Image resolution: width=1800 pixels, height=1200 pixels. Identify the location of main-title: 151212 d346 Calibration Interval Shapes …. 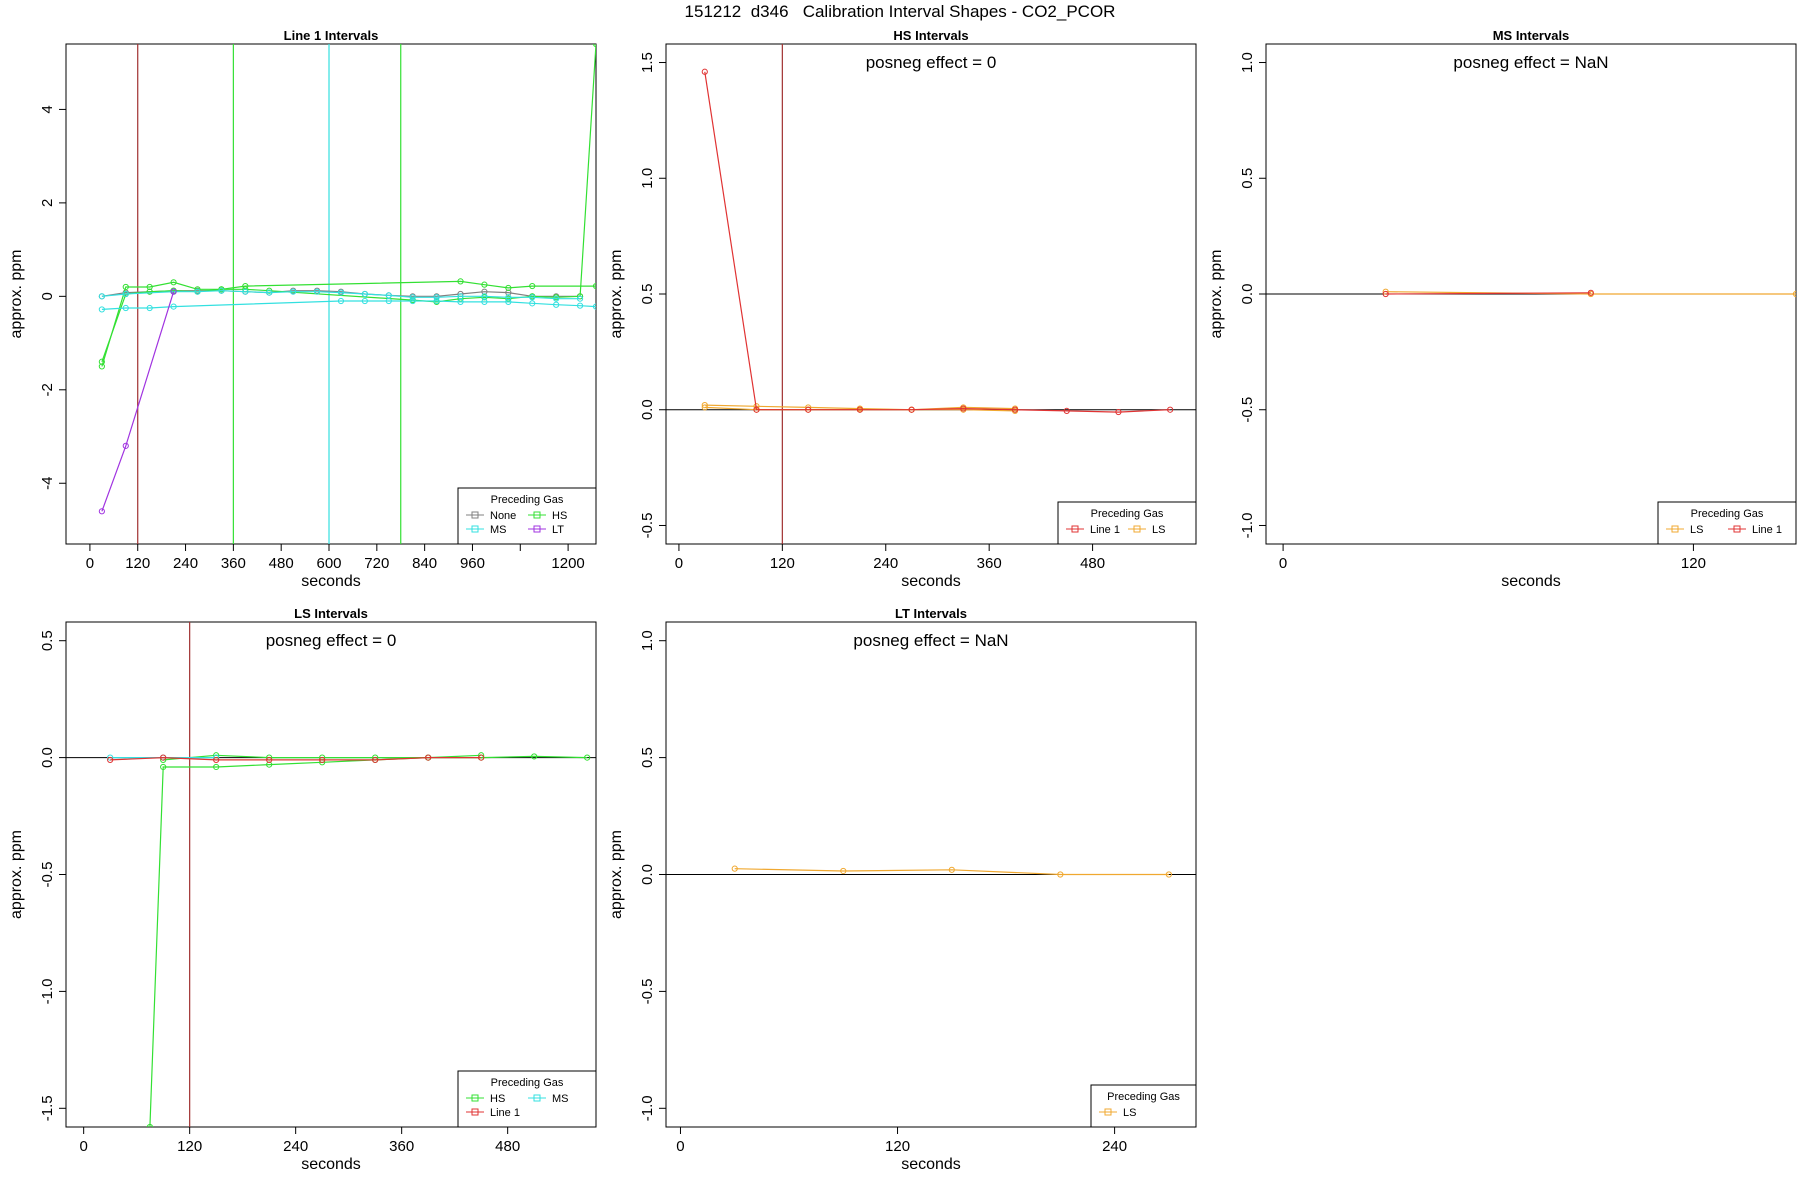
(900, 11).